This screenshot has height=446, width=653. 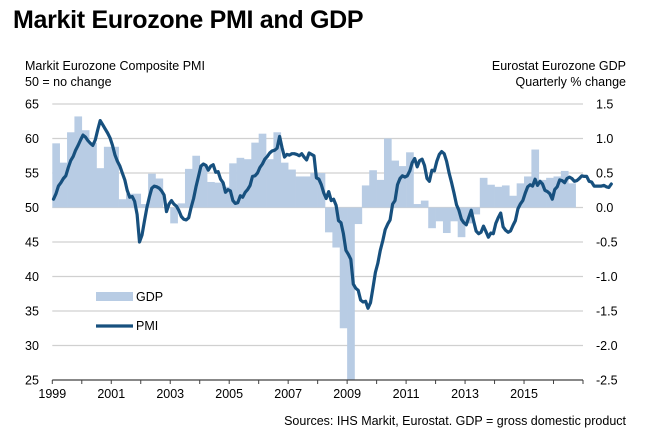 What do you see at coordinates (229, 394) in the screenshot?
I see `x-tick-label: 2005` at bounding box center [229, 394].